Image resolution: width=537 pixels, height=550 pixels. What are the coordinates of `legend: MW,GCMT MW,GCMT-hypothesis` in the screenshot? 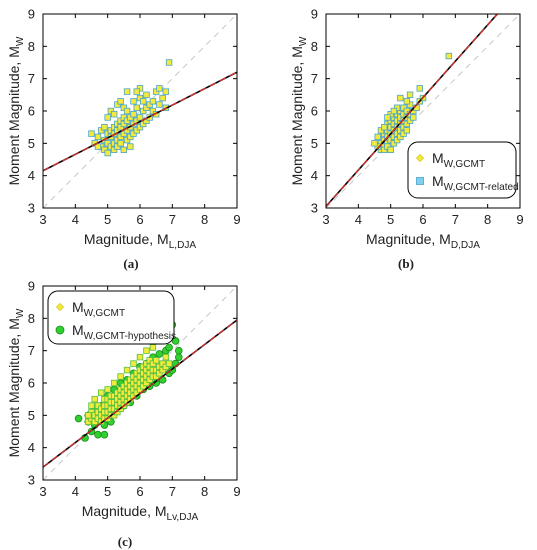 It's located at (111, 317).